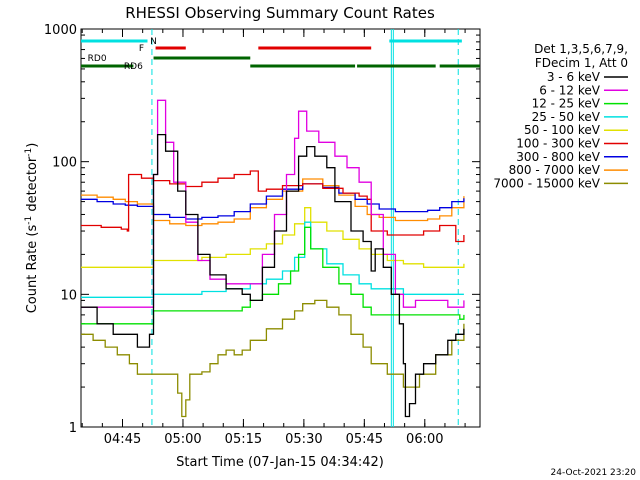  Describe the element at coordinates (570, 90) in the screenshot. I see `legend-label: 6 - 12 keV` at that location.